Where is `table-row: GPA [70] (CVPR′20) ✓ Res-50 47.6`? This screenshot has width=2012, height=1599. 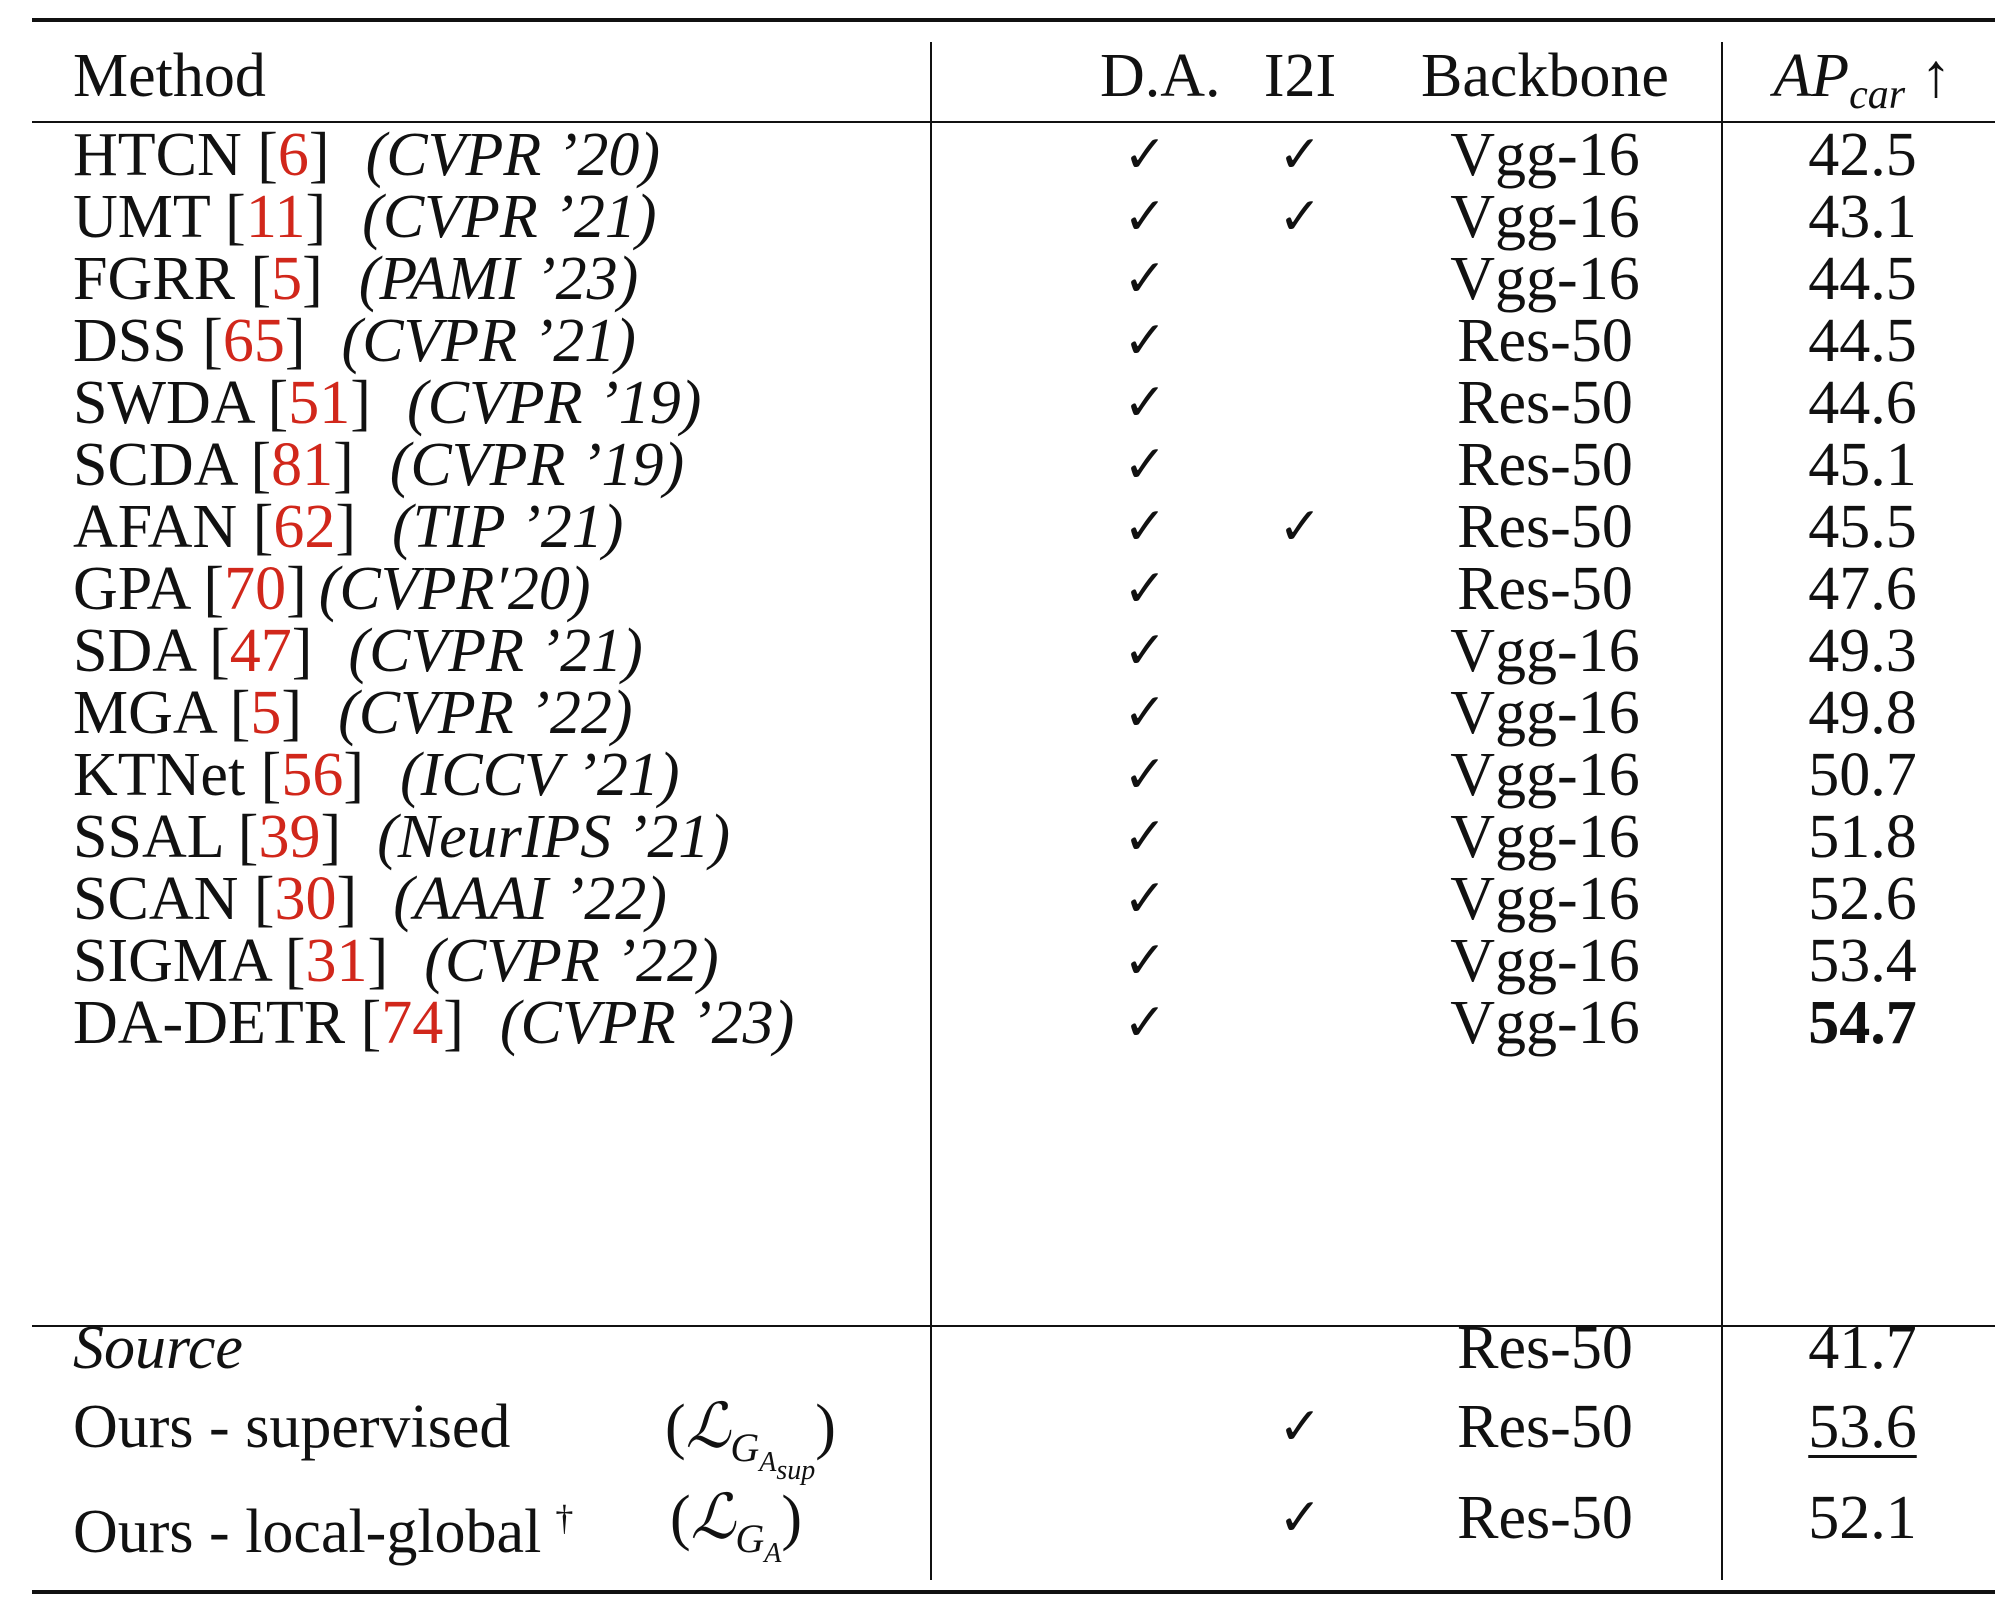 table-row: GPA [70] (CVPR′20) ✓ Res-50 47.6 is located at coordinates (1006, 589).